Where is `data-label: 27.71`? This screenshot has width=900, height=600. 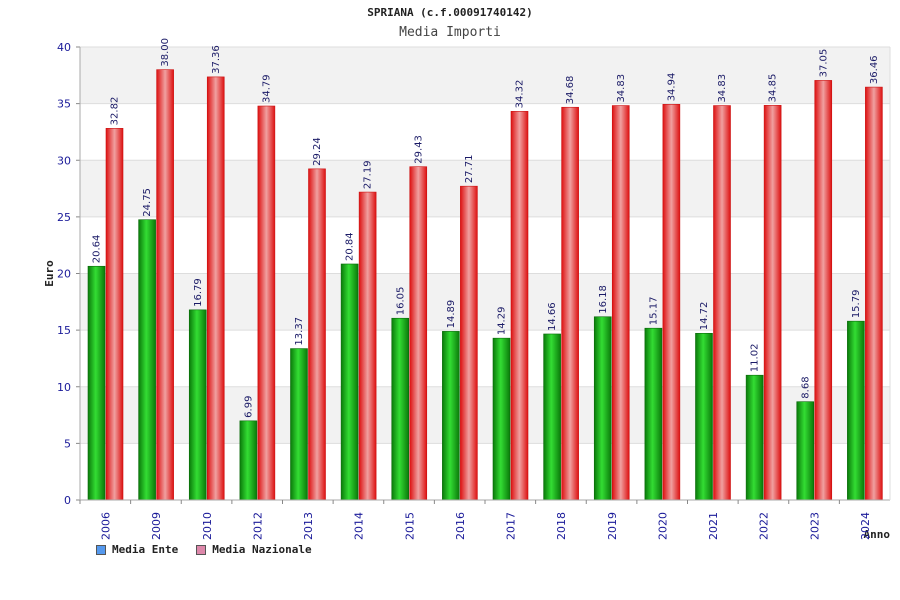 data-label: 27.71 is located at coordinates (469, 169).